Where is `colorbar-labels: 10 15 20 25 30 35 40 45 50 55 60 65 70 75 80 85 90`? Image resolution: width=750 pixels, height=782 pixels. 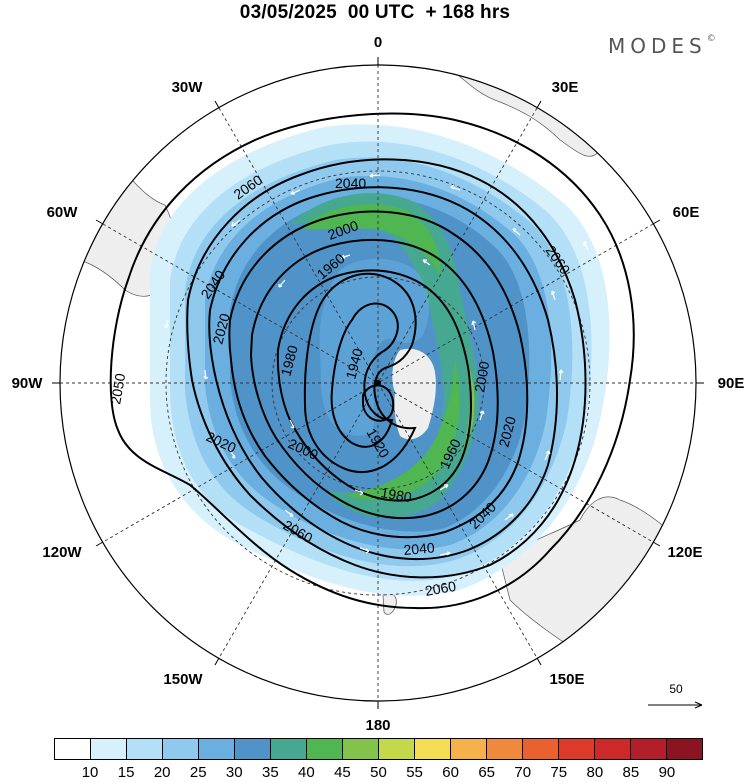 colorbar-labels: 10 15 20 25 30 35 40 45 50 55 60 65 70 75 80 85 90 is located at coordinates (375, 773).